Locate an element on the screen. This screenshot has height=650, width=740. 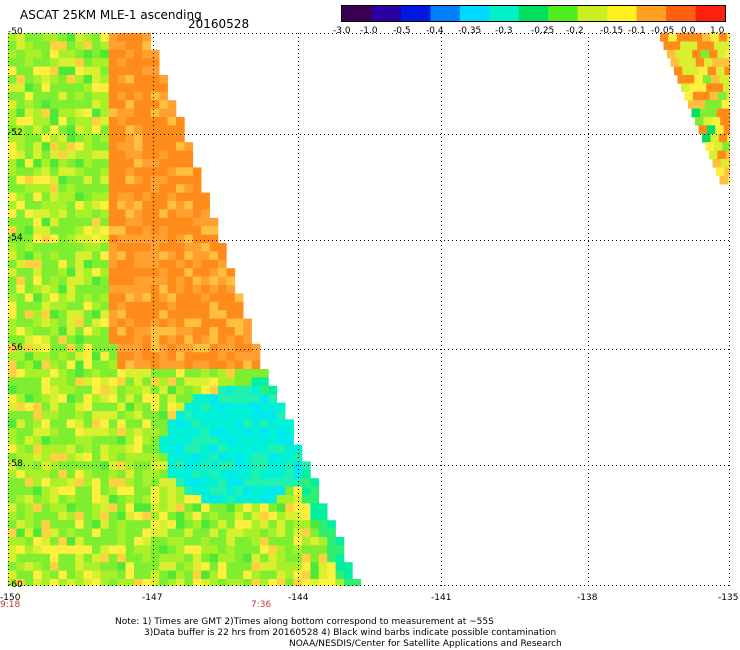
time-label-mid: 7:36 is located at coordinates (261, 605).